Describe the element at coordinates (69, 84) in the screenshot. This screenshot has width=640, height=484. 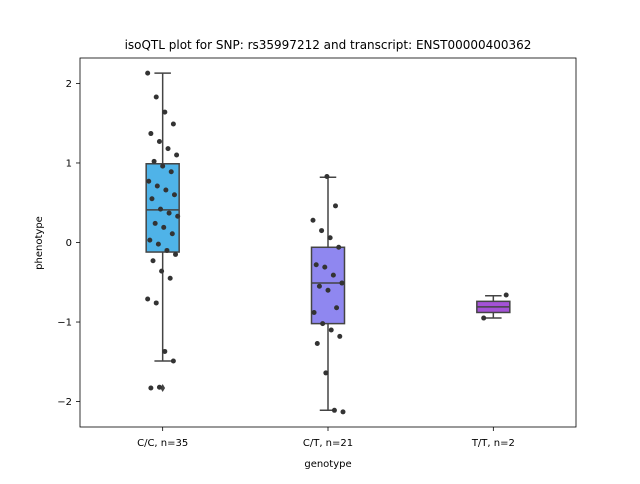
I see `y-tick-label: 2` at that location.